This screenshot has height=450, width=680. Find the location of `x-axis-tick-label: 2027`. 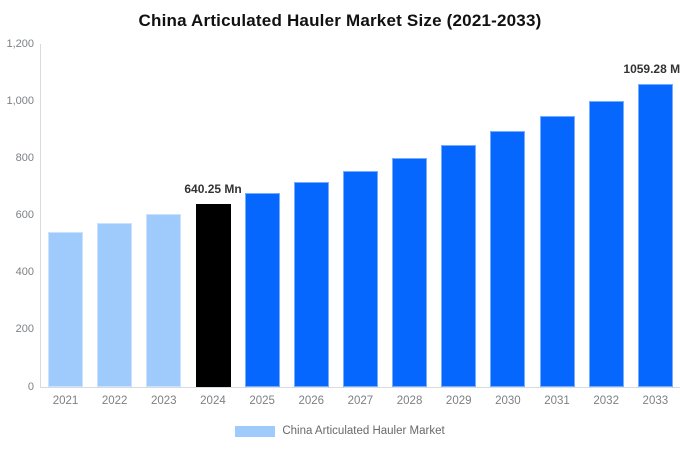

x-axis-tick-label: 2027 is located at coordinates (360, 401).